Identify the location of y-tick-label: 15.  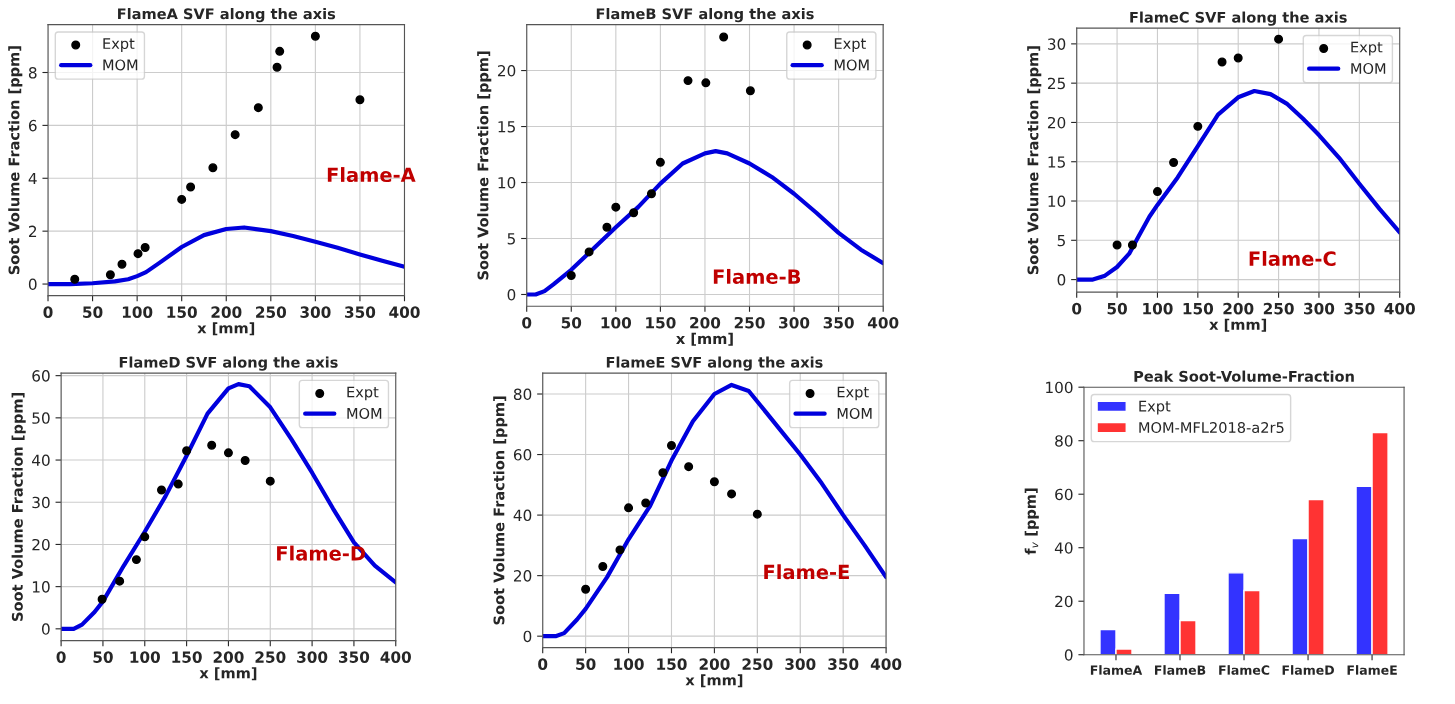
(1056, 162).